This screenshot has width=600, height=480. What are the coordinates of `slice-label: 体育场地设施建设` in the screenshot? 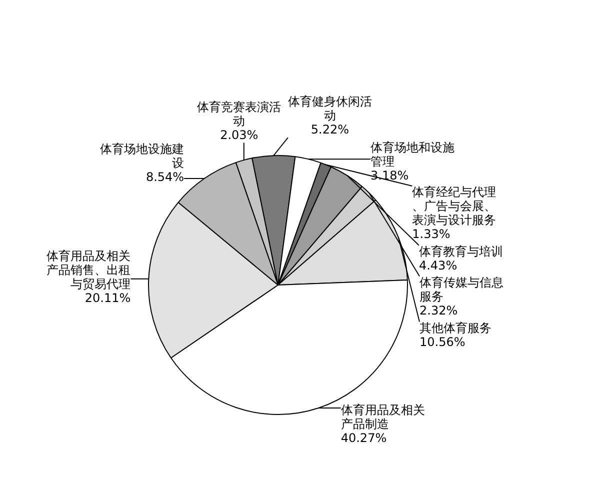 It's located at (142, 156).